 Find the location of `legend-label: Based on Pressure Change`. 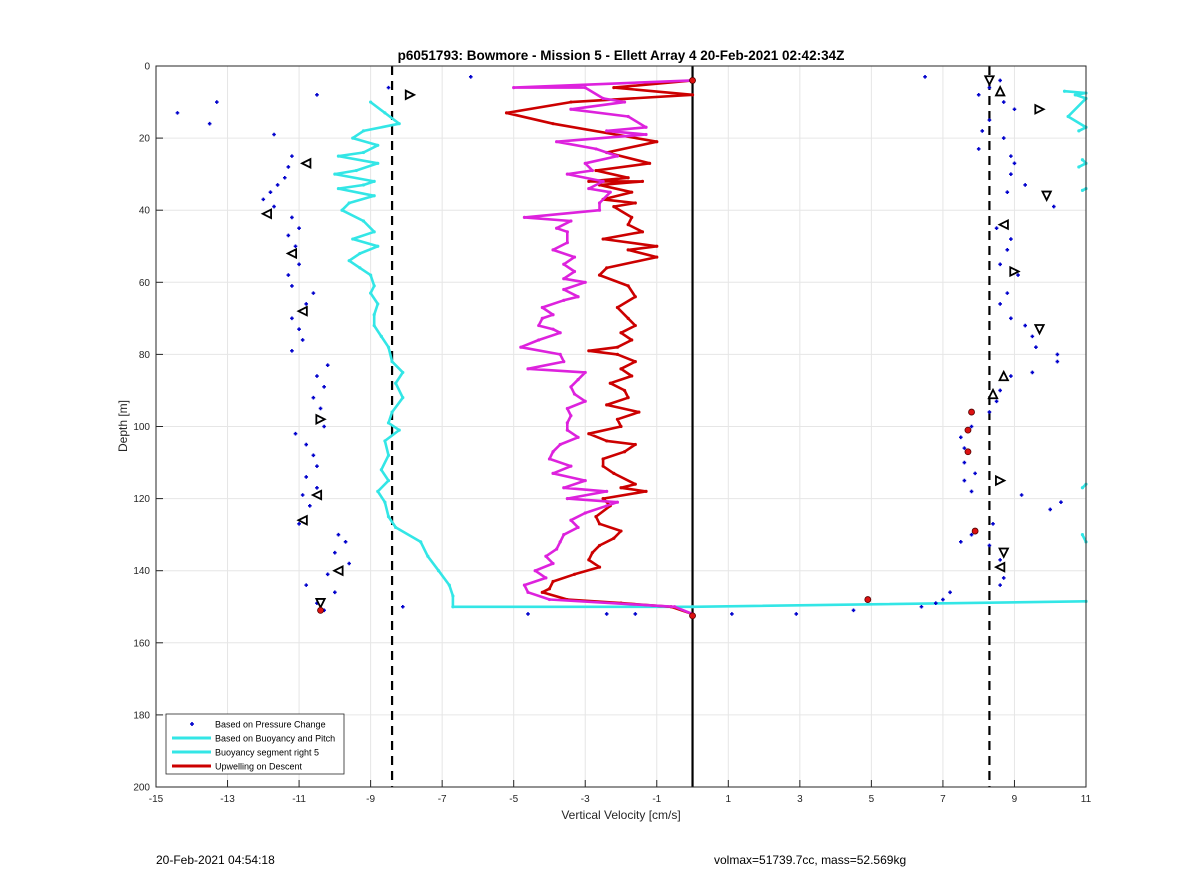

legend-label: Based on Pressure Change is located at coordinates (270, 725).